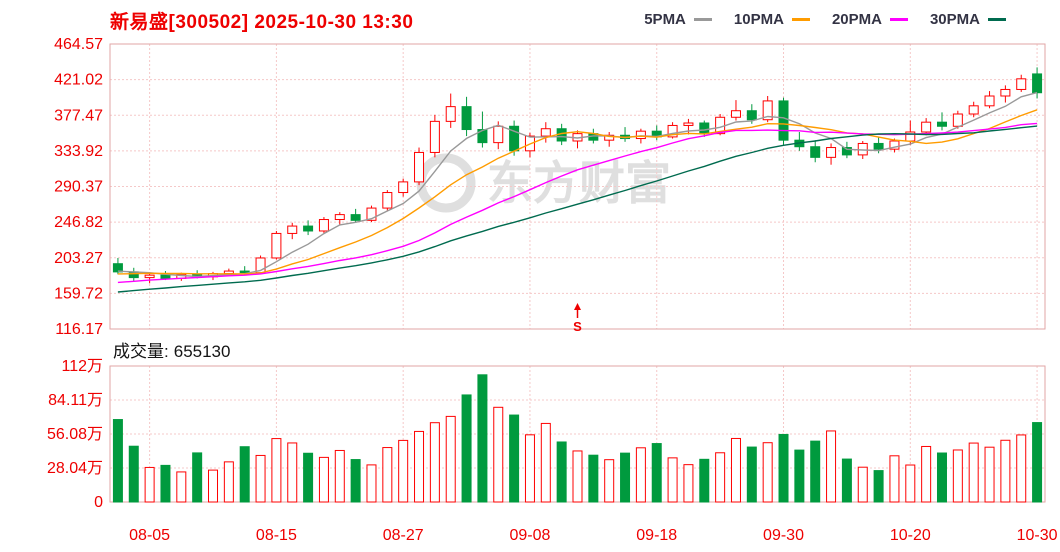 The height and width of the screenshot is (552, 1060). I want to click on svg-text: 09-08, so click(529, 535).